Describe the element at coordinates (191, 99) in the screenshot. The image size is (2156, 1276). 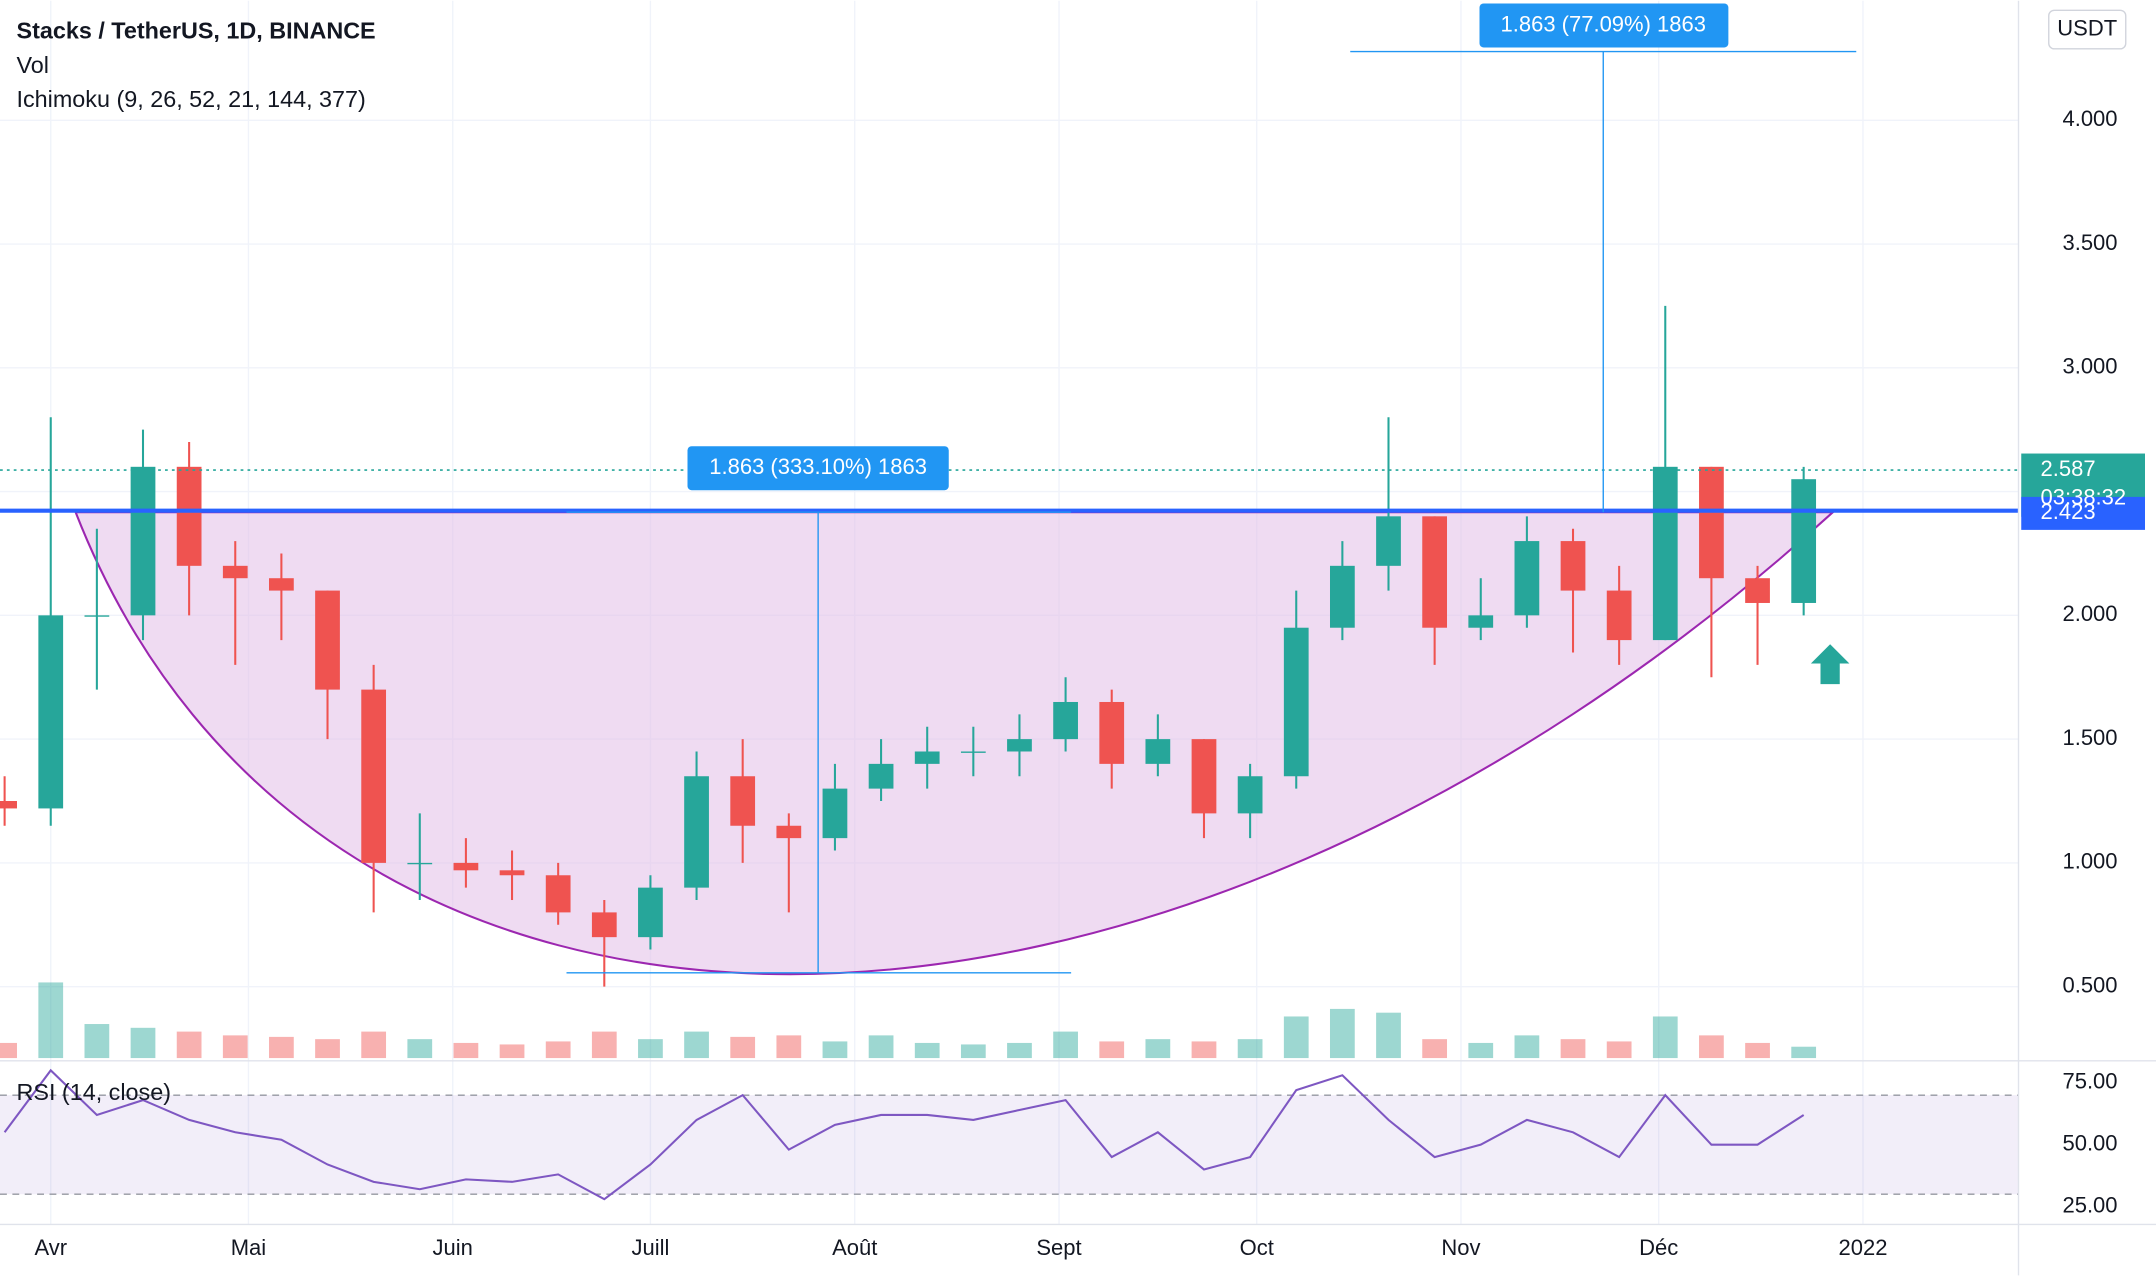
I see `indicator-label: Ichimoku (9, 26, 52, 21, 144, 377)` at that location.